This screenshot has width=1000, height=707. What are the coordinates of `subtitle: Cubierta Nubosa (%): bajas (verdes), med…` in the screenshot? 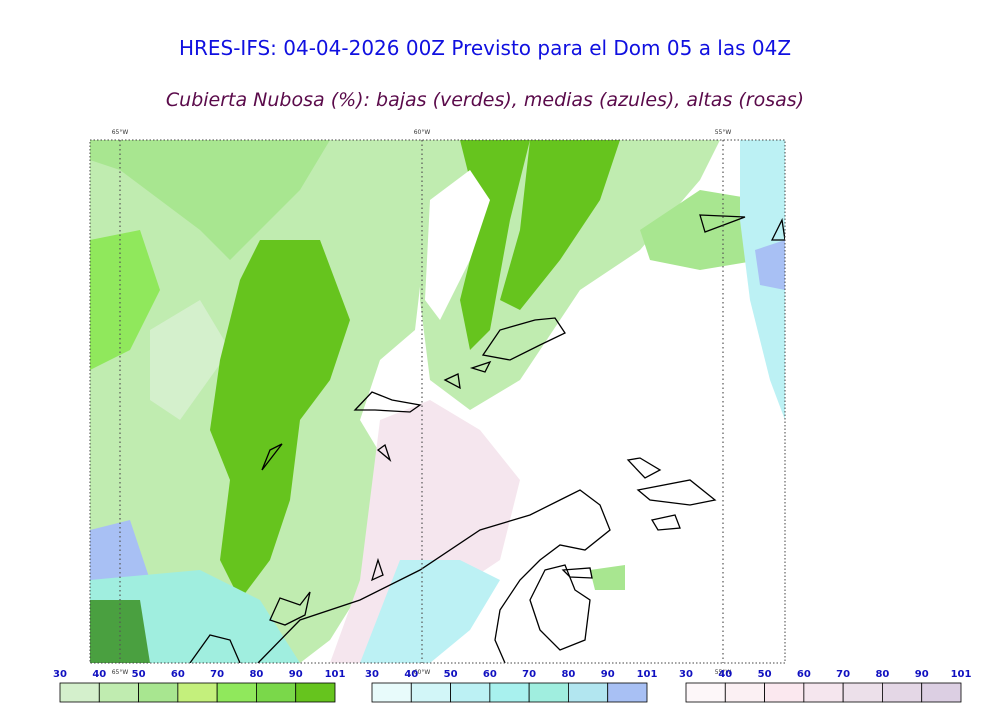 It's located at (485, 100).